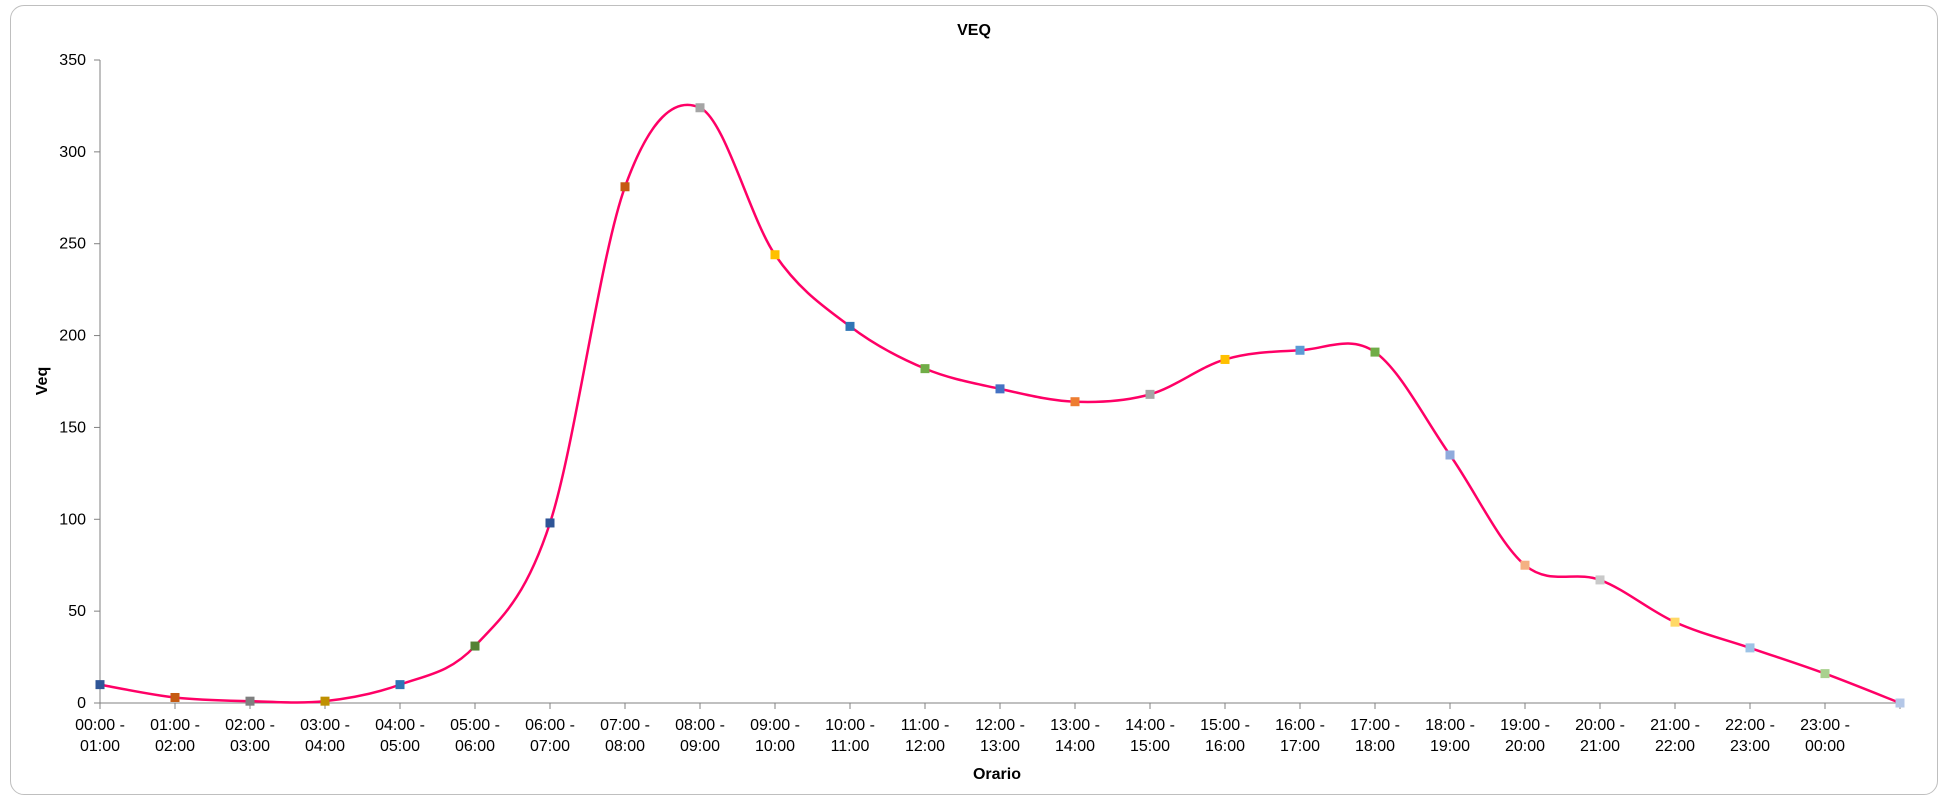 This screenshot has height=801, width=1948. What do you see at coordinates (700, 746) in the screenshot?
I see `x-tick-label-line2: 09:00` at bounding box center [700, 746].